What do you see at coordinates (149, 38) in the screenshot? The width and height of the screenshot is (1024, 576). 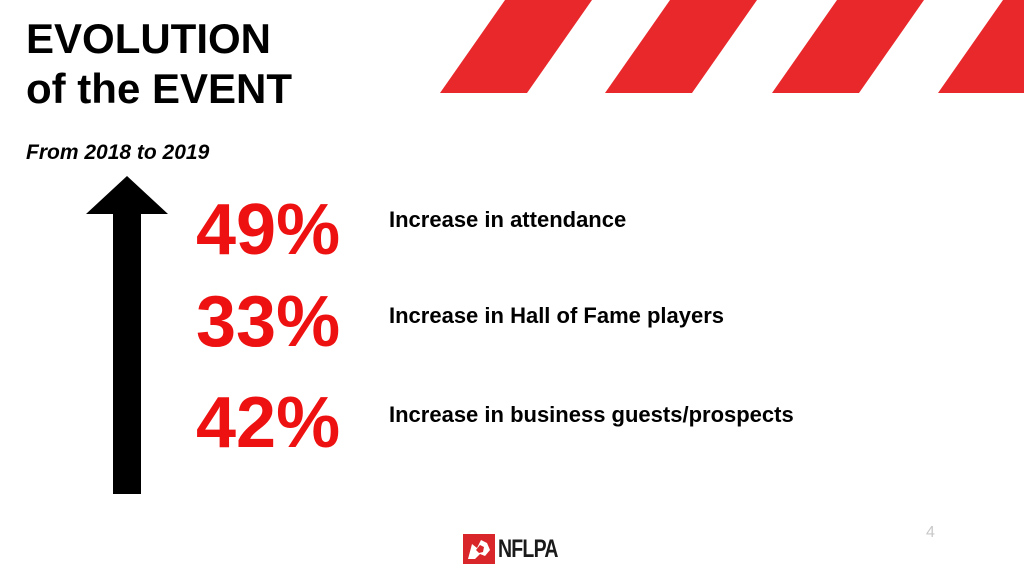 I see `title-line-1: EVOLUTION` at bounding box center [149, 38].